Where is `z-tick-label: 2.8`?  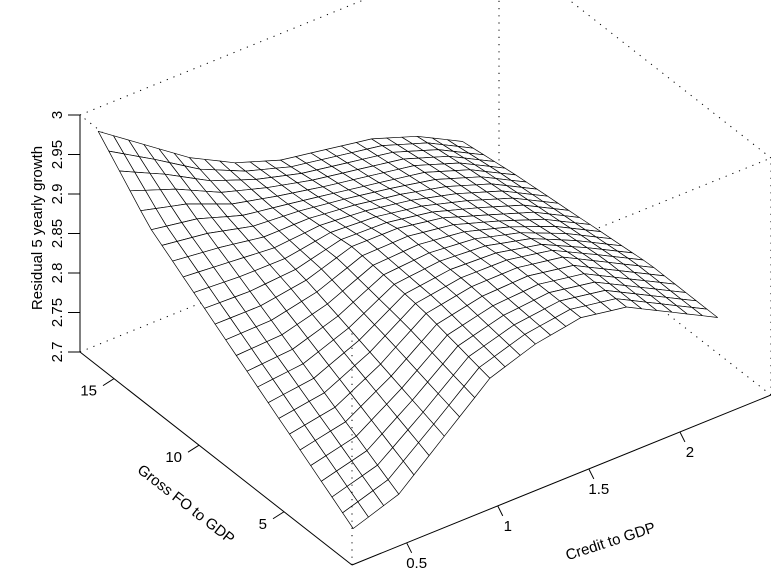 z-tick-label: 2.8 is located at coordinates (57, 273).